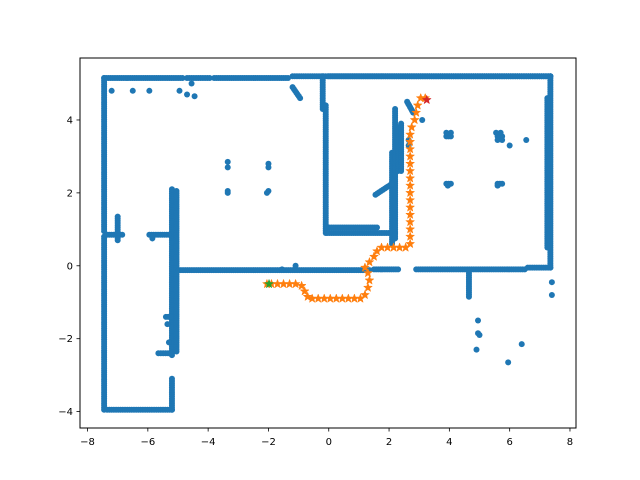  What do you see at coordinates (147, 442) in the screenshot?
I see `x-tick-label: −6` at bounding box center [147, 442].